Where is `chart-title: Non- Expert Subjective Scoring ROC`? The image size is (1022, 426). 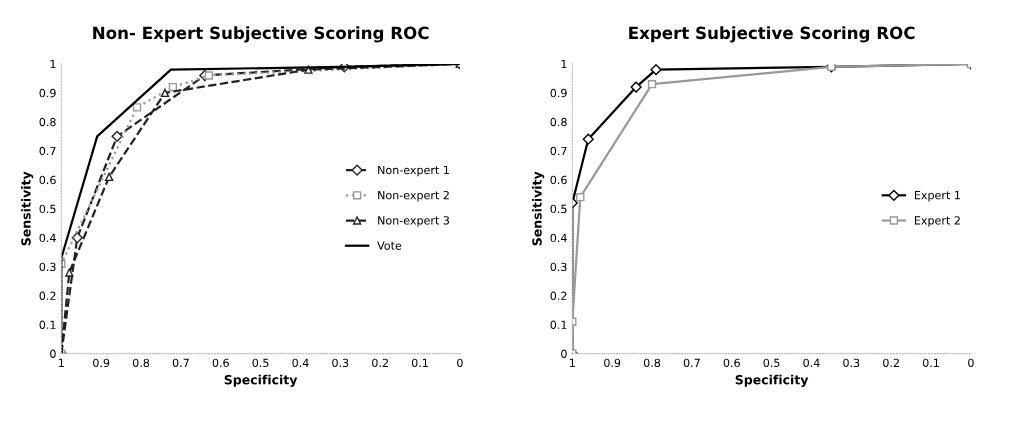 chart-title: Non- Expert Subjective Scoring ROC is located at coordinates (261, 34).